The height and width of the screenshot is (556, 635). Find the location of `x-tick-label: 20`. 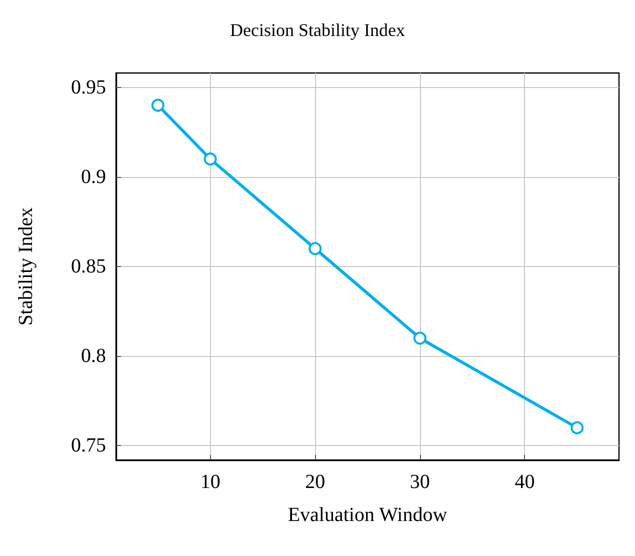

x-tick-label: 20 is located at coordinates (315, 482).